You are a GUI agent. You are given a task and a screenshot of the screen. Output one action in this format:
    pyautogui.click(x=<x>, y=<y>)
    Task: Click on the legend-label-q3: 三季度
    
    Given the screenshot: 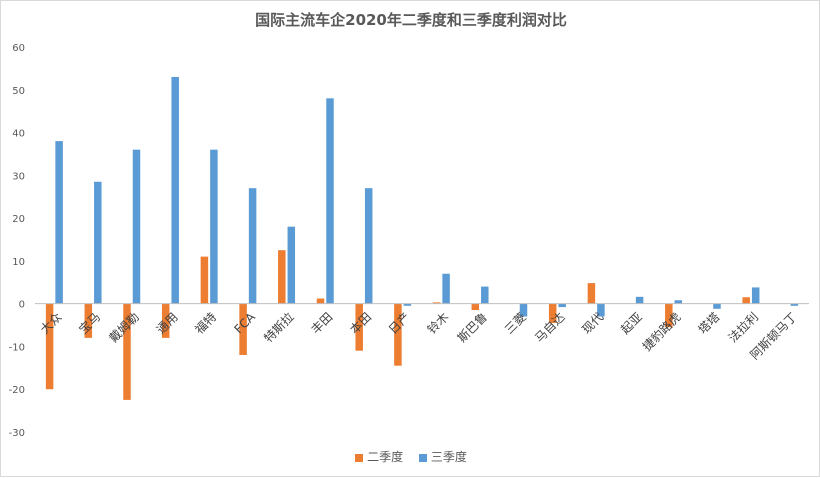 What is the action you would take?
    pyautogui.click(x=448, y=457)
    